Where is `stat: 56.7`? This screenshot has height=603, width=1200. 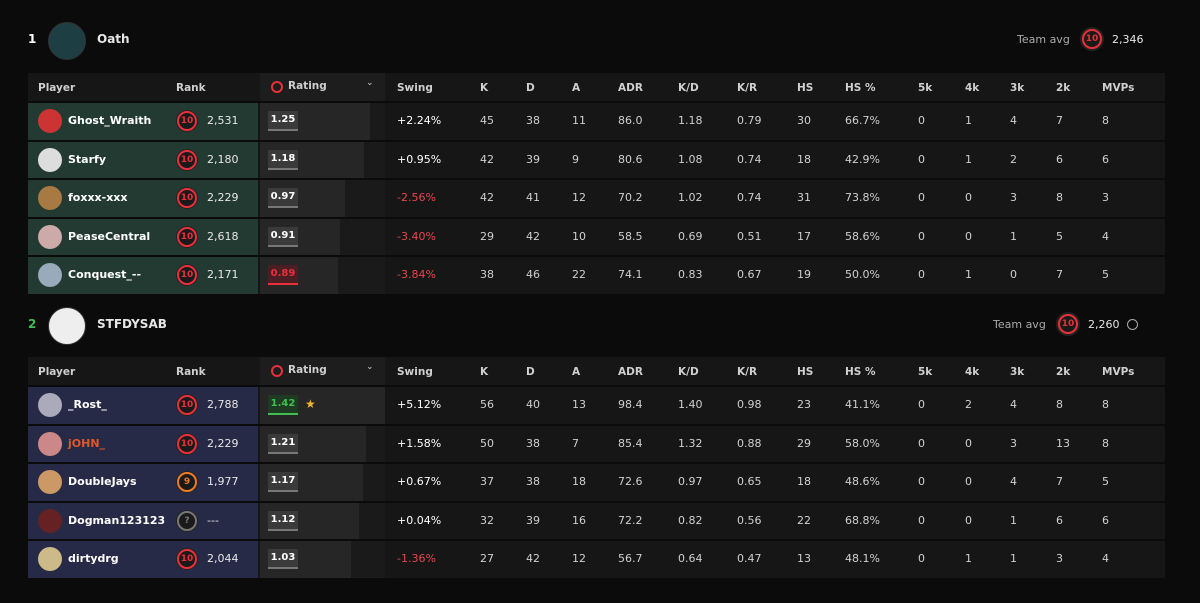 stat: 56.7 is located at coordinates (630, 558).